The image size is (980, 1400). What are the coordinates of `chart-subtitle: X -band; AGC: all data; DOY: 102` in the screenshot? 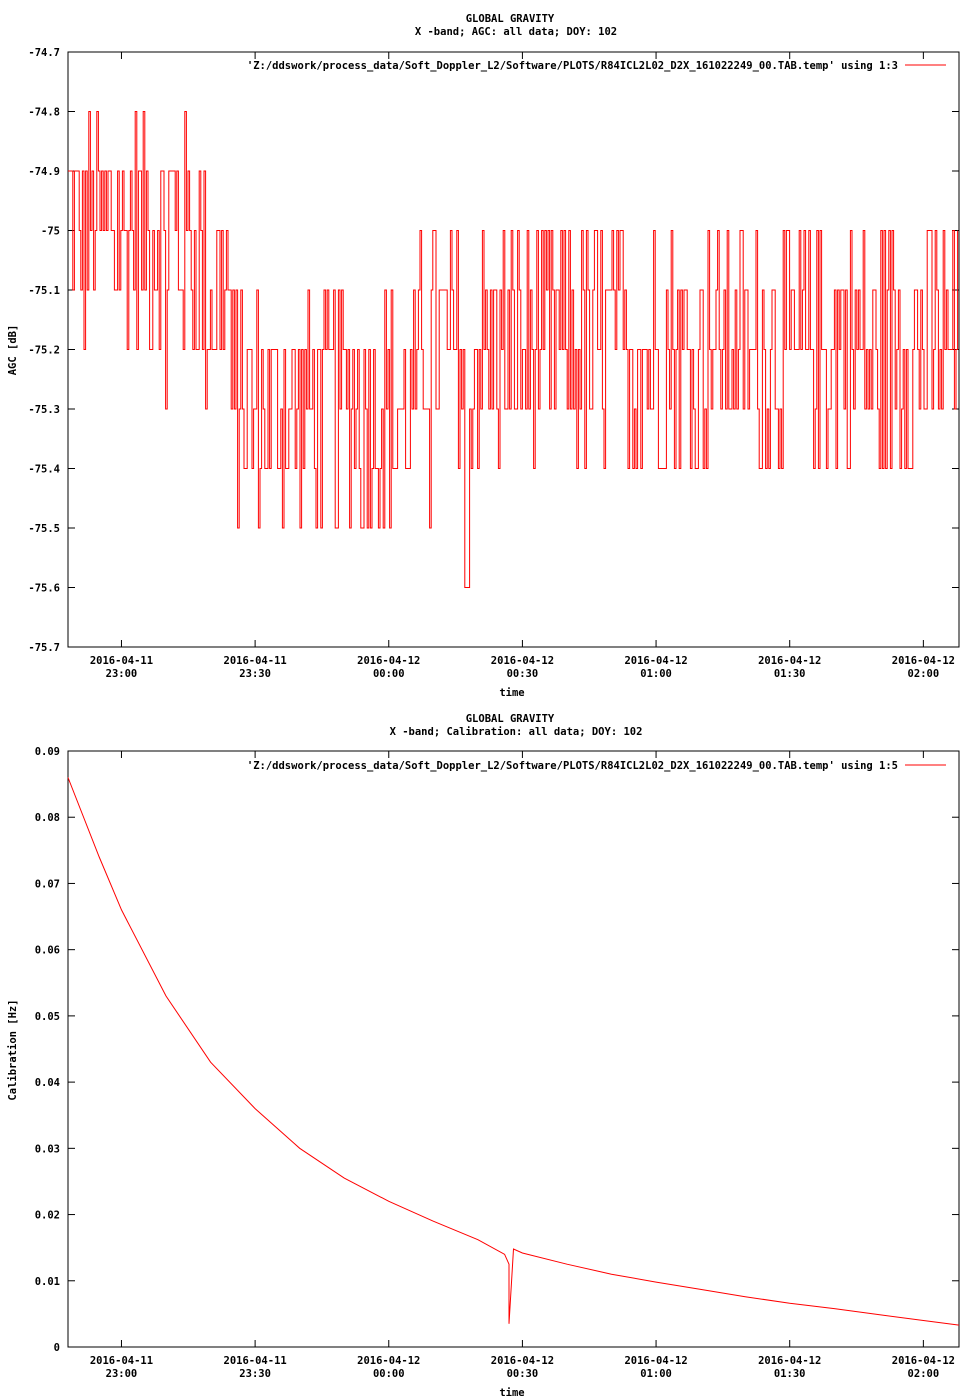 It's located at (516, 32).